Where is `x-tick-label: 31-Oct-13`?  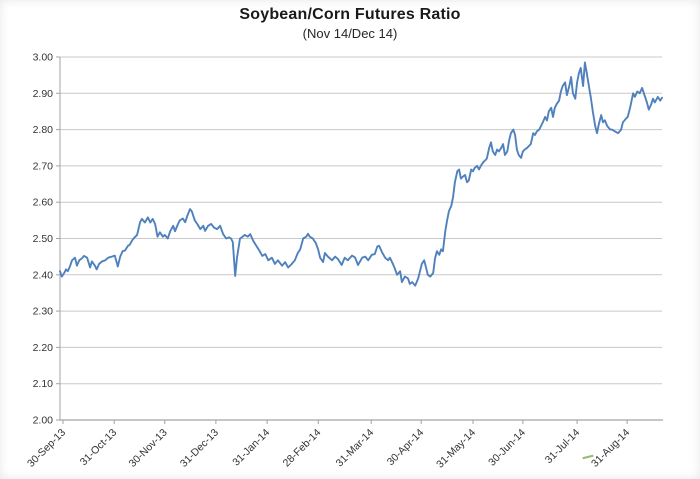
x-tick-label: 31-Oct-13 is located at coordinates (99, 448).